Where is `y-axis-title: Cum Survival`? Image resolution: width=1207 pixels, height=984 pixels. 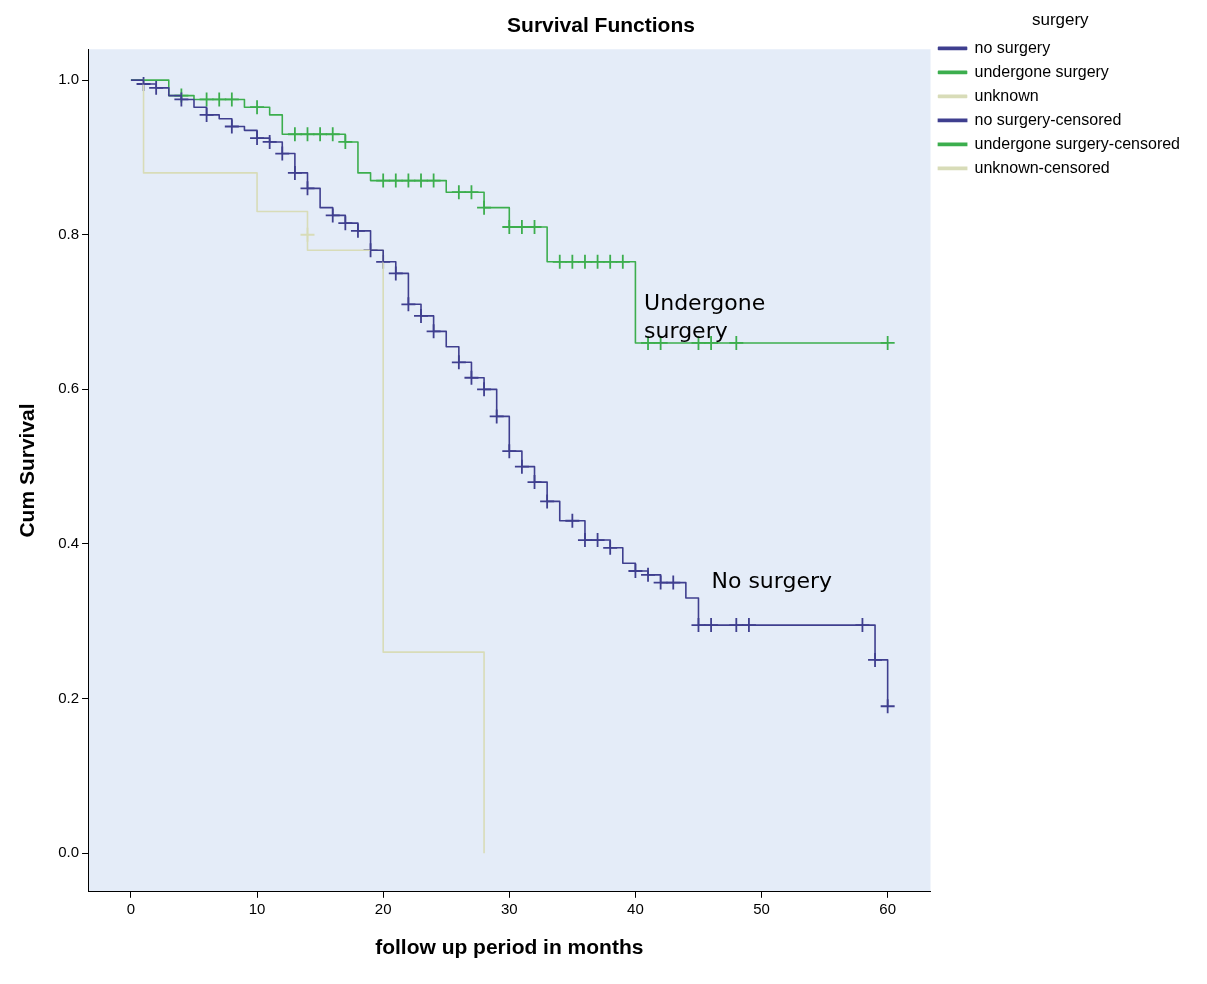 y-axis-title: Cum Survival is located at coordinates (27, 470).